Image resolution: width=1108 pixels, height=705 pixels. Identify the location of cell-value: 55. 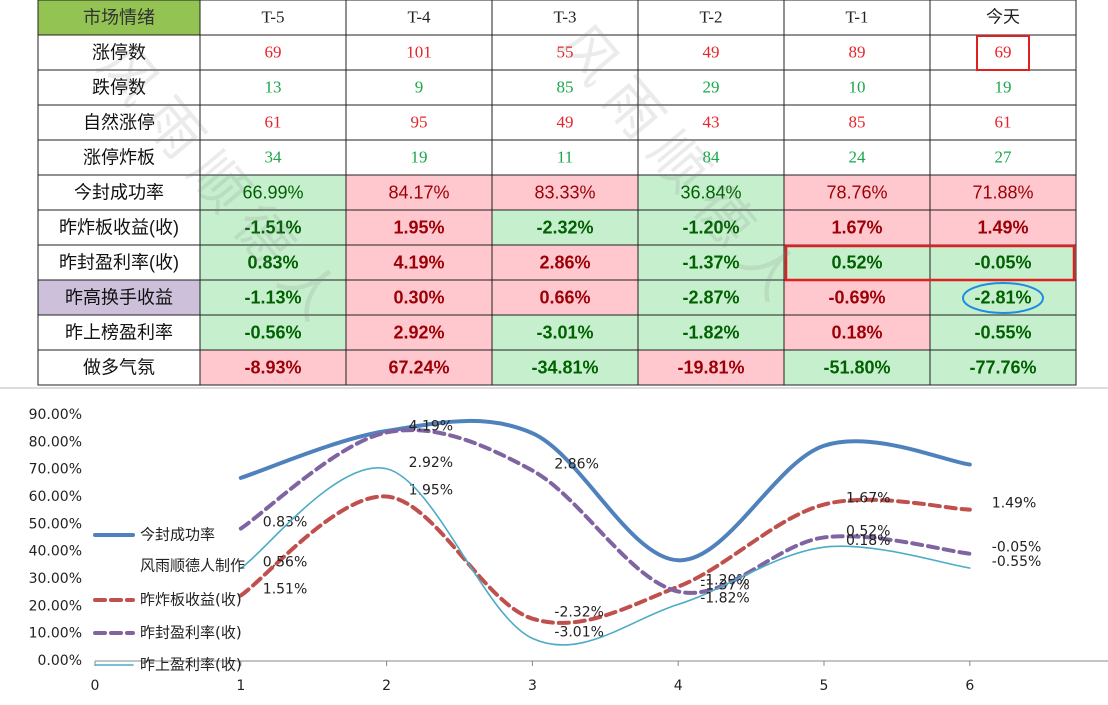
(565, 51).